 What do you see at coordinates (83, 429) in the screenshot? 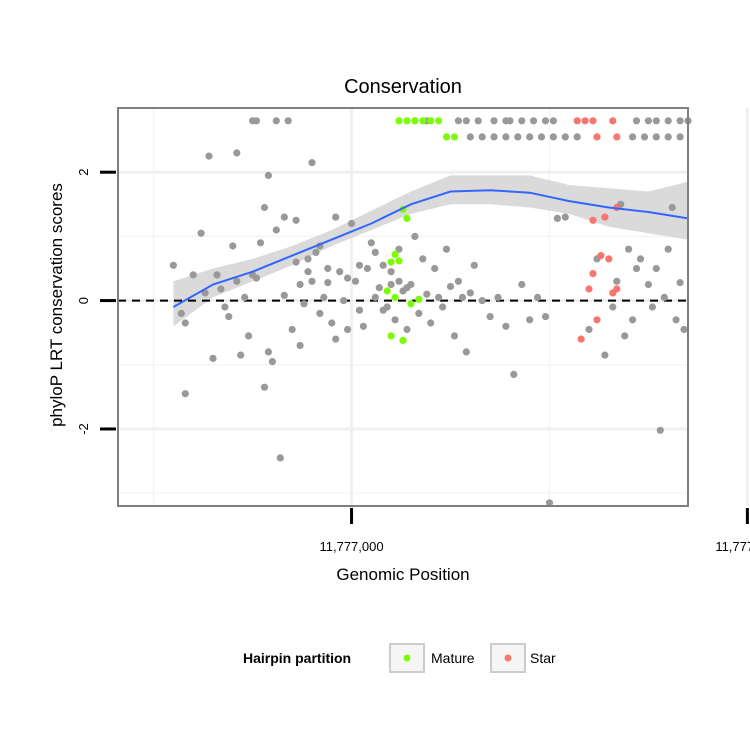
I see `y-tick-label-0: -2` at bounding box center [83, 429].